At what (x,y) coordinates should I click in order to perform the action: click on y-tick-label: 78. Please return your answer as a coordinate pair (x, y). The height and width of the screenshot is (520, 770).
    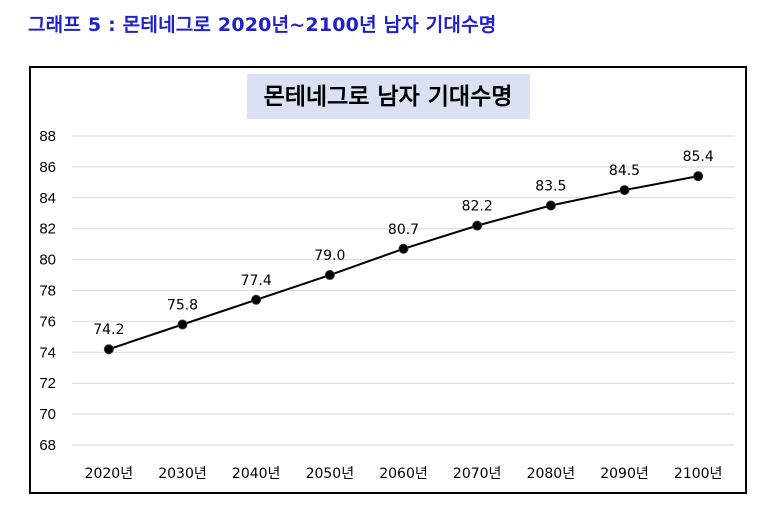
    Looking at the image, I should click on (47, 291).